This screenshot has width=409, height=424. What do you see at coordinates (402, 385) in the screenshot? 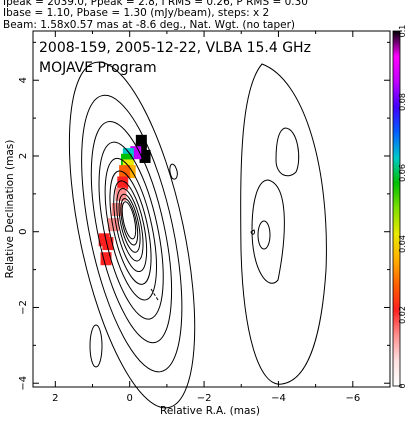
I see `colorbar-tick-label: 0` at bounding box center [402, 385].